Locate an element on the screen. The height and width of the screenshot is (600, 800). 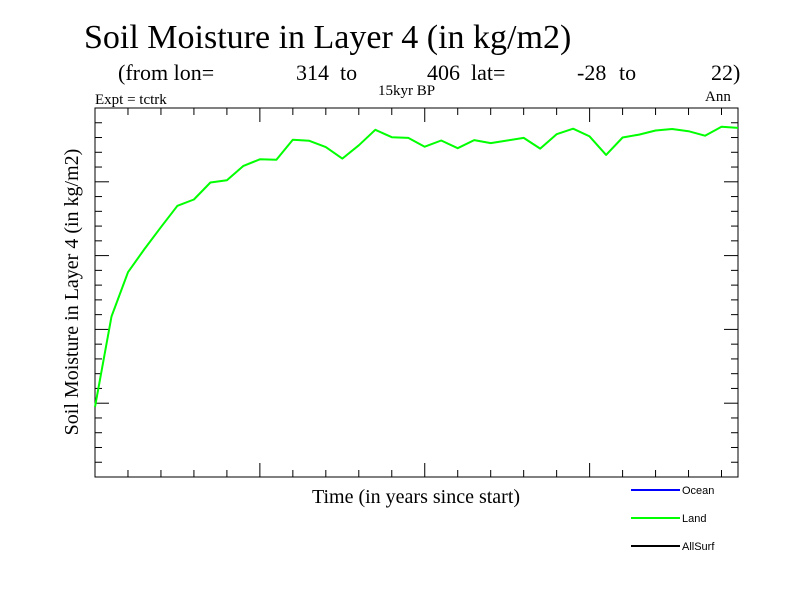
subtitle-lat-start: -28 is located at coordinates (591, 72).